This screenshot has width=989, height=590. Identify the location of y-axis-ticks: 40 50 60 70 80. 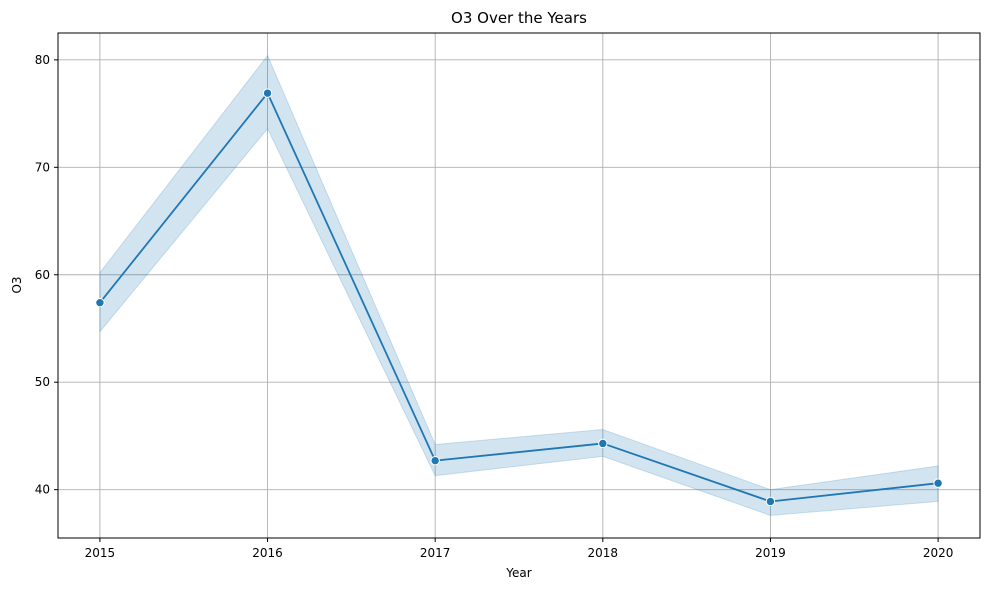
(46, 275).